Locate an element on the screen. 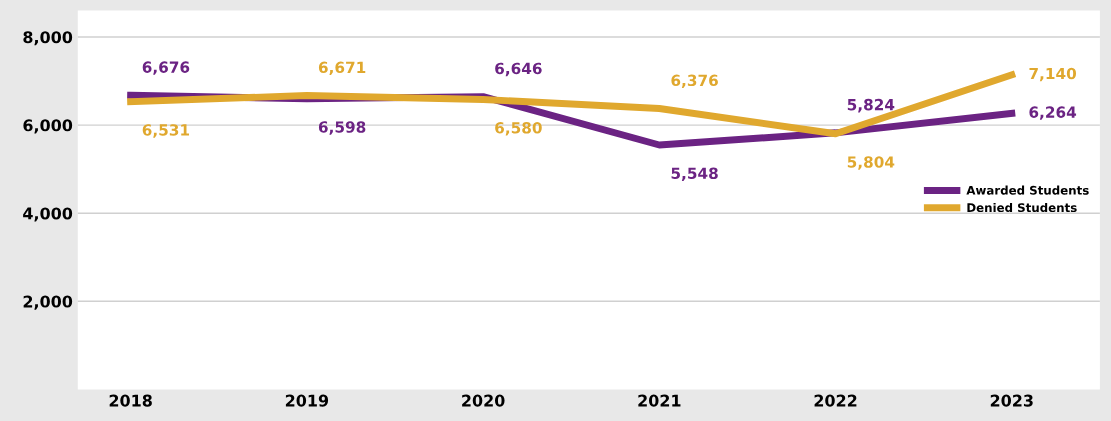 The height and width of the screenshot is (421, 1111). data-label: 6,671 is located at coordinates (342, 68).